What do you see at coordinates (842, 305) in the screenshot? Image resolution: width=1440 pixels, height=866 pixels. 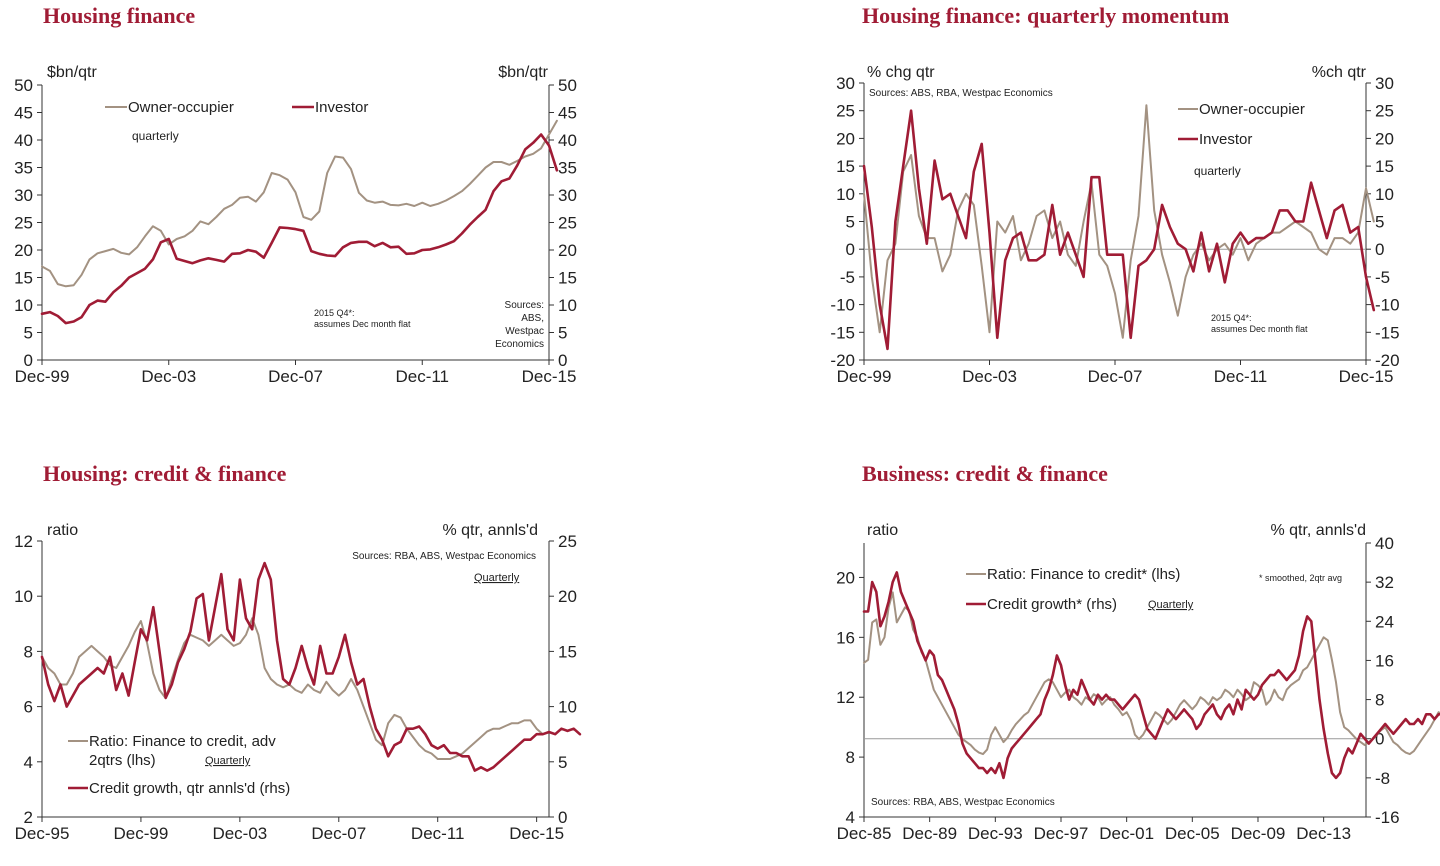 I see `y-tick-label-left: -10` at bounding box center [842, 305].